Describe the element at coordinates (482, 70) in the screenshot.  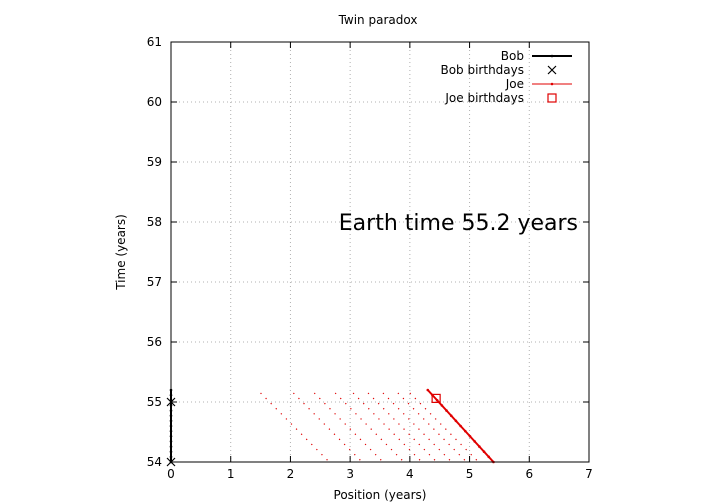
I see `legend-label-1: Bob birthdays` at that location.